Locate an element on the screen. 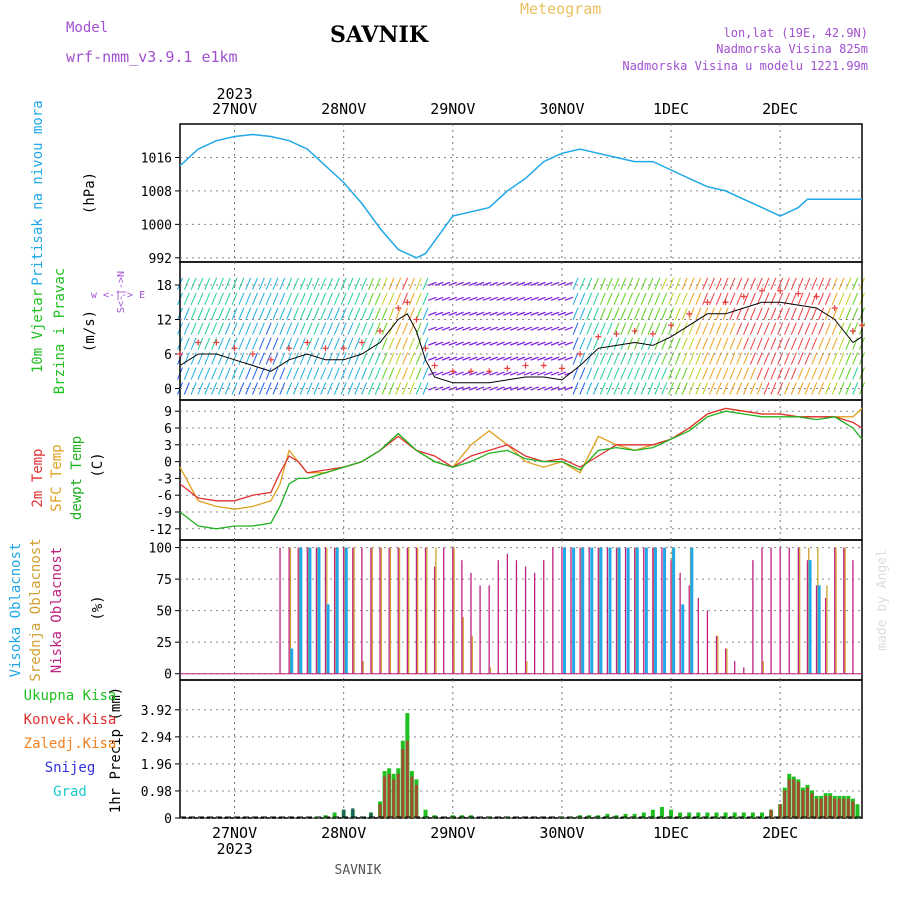  model-label: Model is located at coordinates (87, 28).